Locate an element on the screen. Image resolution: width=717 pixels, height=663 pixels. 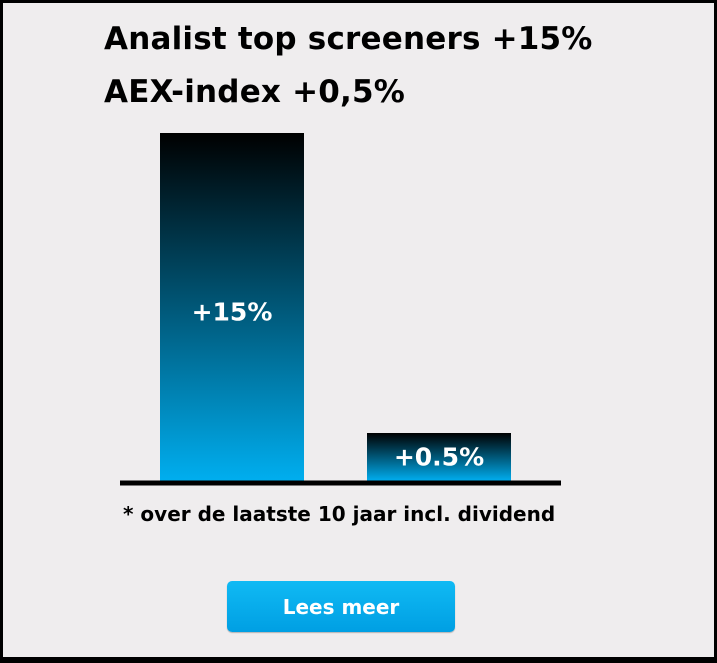
footnote: * over de laatste 10 jaar incl. dividend is located at coordinates (339, 514).